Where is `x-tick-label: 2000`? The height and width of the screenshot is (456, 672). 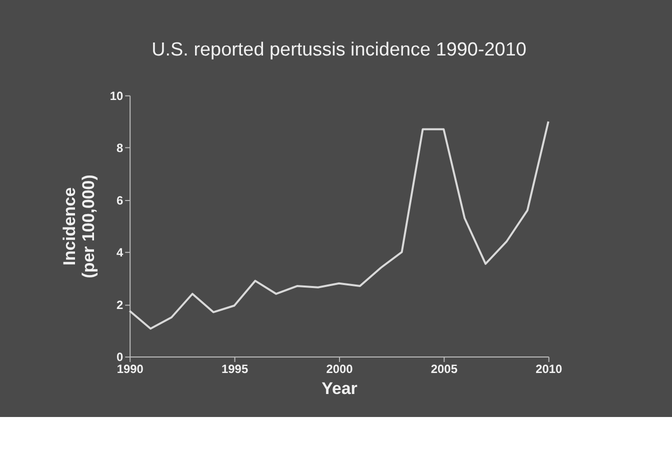
x-tick-label: 2000 is located at coordinates (340, 369).